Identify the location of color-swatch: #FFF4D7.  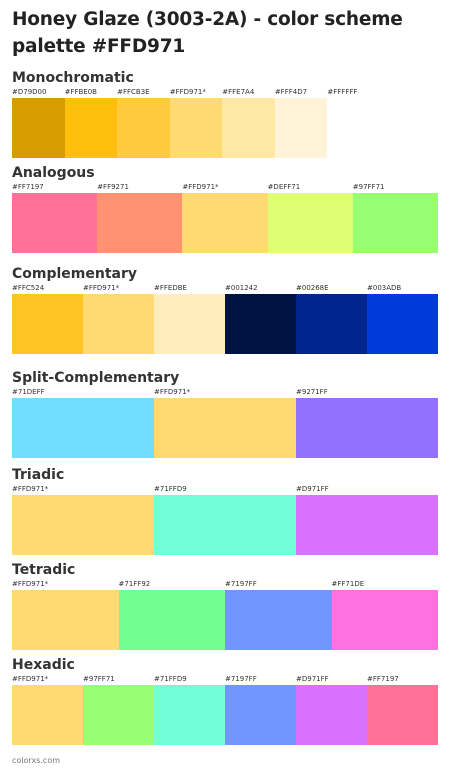
(301, 123).